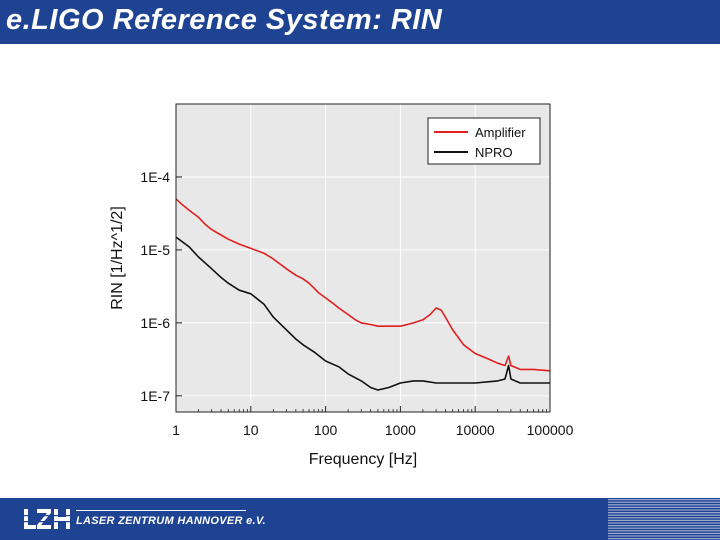  What do you see at coordinates (500, 132) in the screenshot?
I see `legend-label-amplifier: Amplifier` at bounding box center [500, 132].